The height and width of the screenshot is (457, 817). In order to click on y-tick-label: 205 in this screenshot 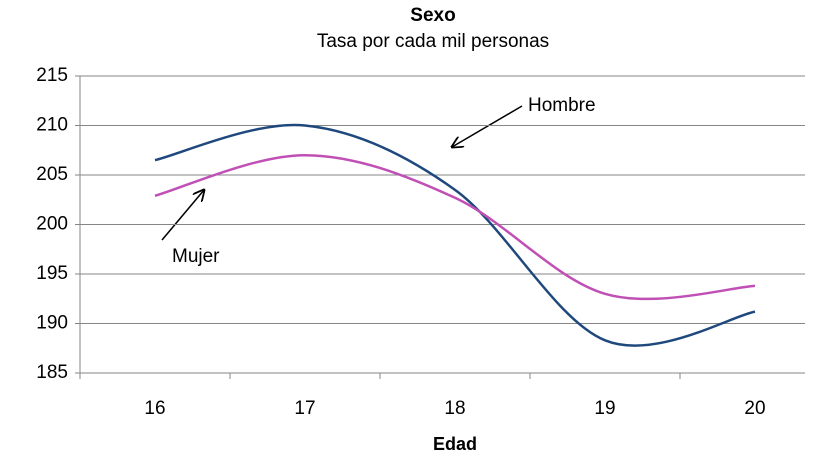, I will do `click(52, 174)`.